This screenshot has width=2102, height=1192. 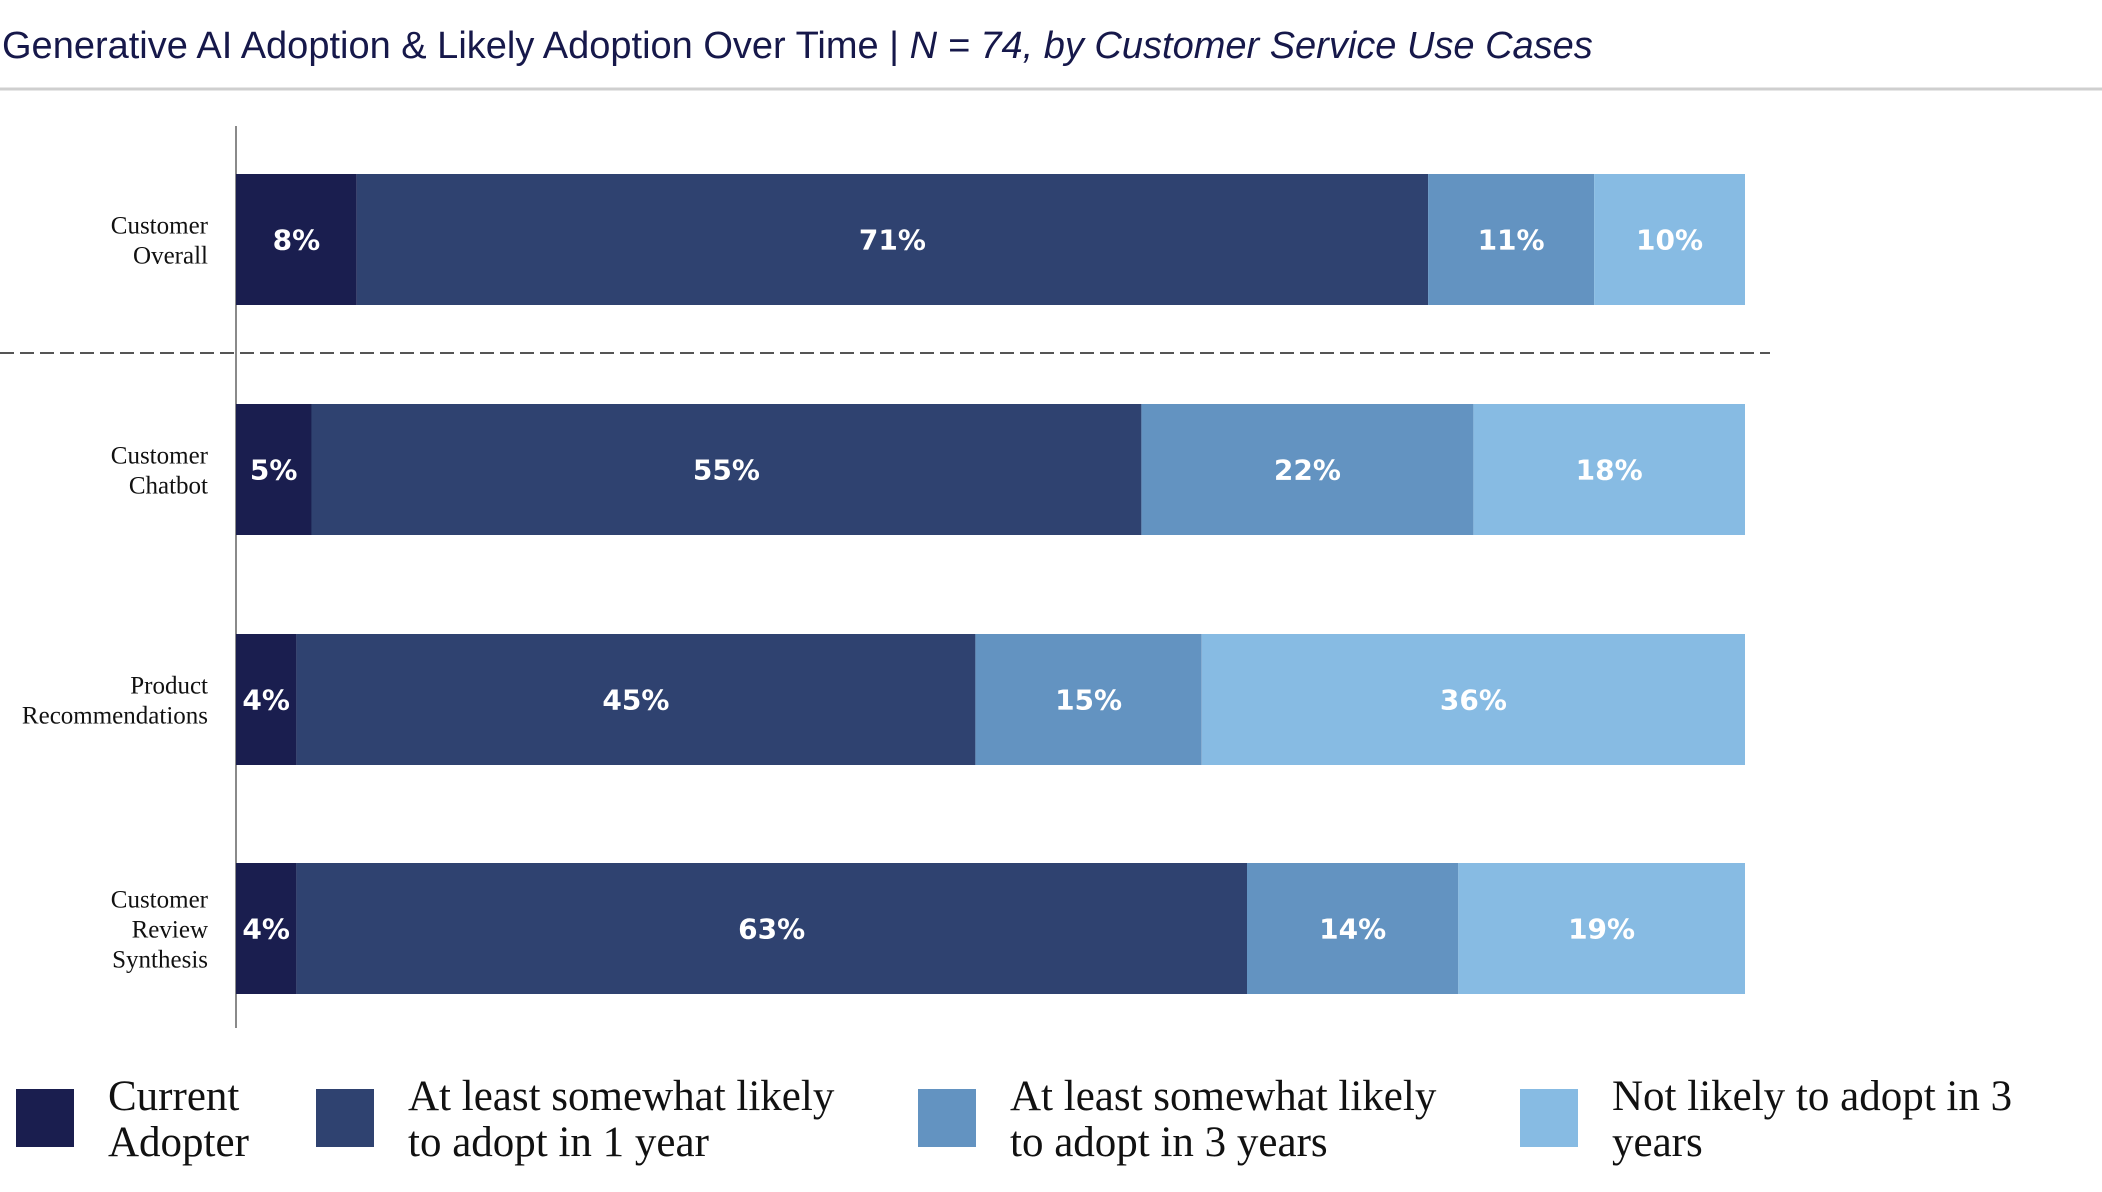 What do you see at coordinates (160, 471) in the screenshot?
I see `category-label: Customer Chatbot` at bounding box center [160, 471].